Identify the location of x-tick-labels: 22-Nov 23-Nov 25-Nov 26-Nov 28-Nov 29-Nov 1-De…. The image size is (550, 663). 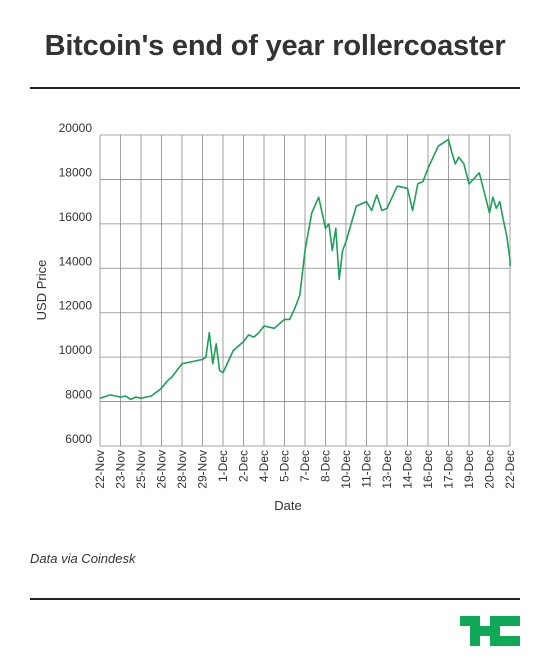
(305, 469).